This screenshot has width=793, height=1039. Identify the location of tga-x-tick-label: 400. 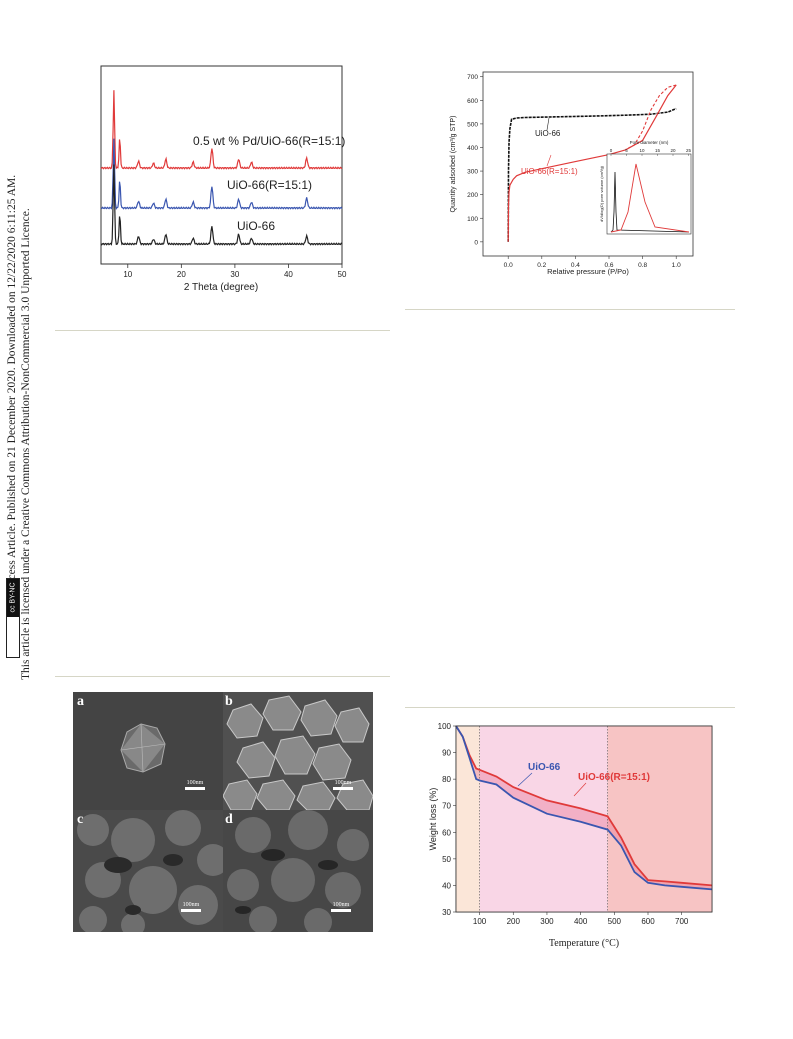
(581, 921).